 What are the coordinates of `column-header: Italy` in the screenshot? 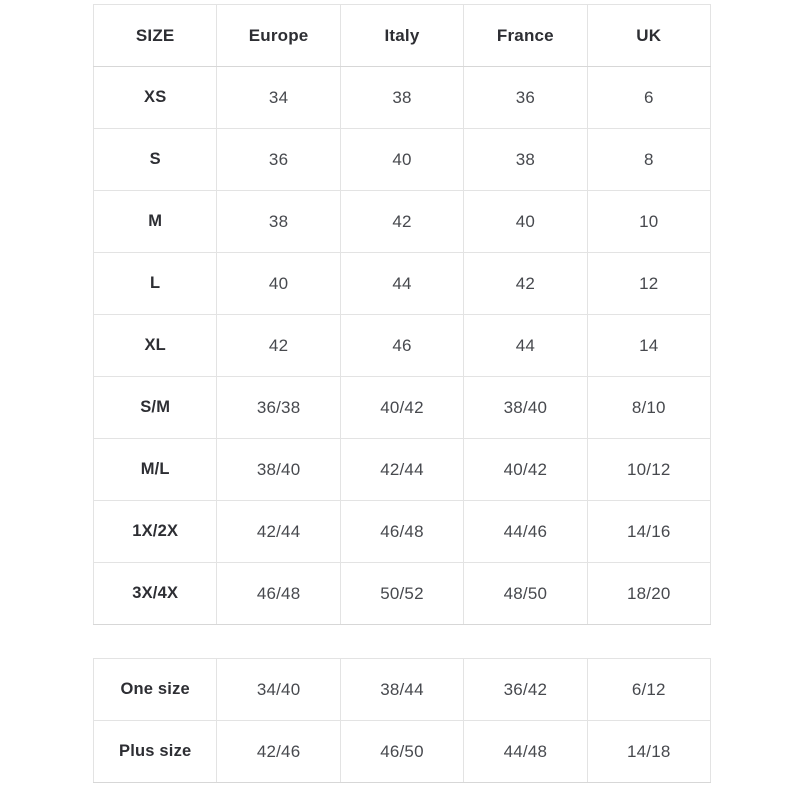 It's located at (402, 35).